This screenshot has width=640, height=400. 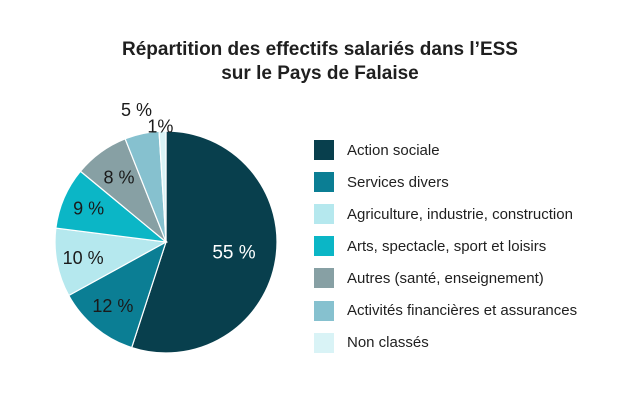 What do you see at coordinates (160, 127) in the screenshot?
I see `data-label-non-classes: 1%` at bounding box center [160, 127].